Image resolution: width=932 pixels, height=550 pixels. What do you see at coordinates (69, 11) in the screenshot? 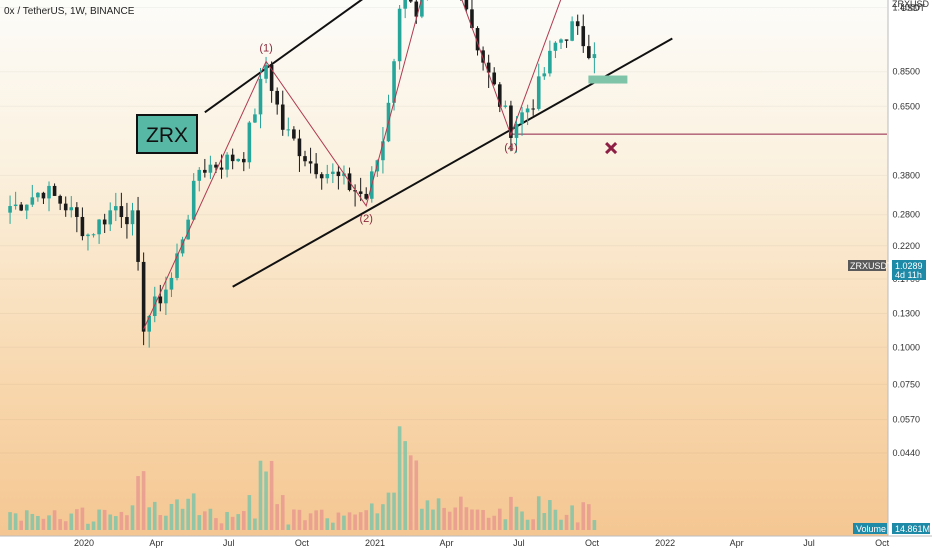
I see `chart-title: 0x / TetherUS, 1W, BINANCE` at bounding box center [69, 11].